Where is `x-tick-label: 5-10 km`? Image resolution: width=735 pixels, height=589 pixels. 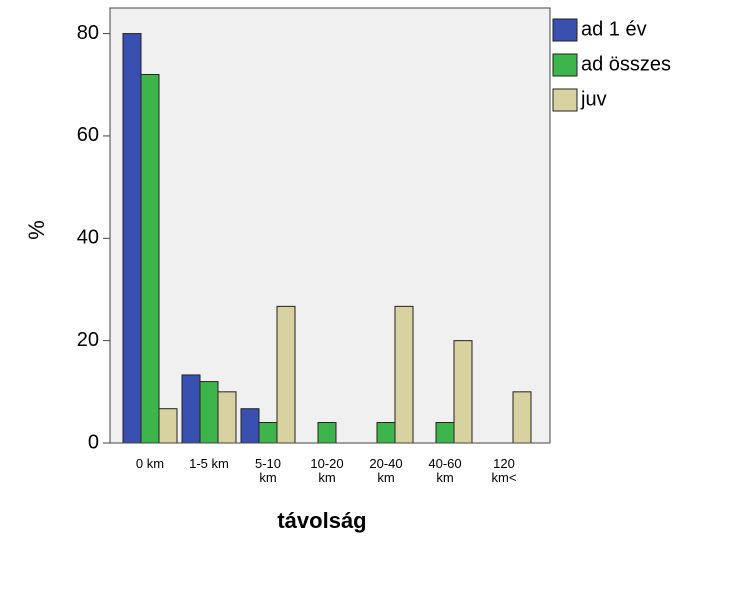 x-tick-label: 5-10 km is located at coordinates (268, 470).